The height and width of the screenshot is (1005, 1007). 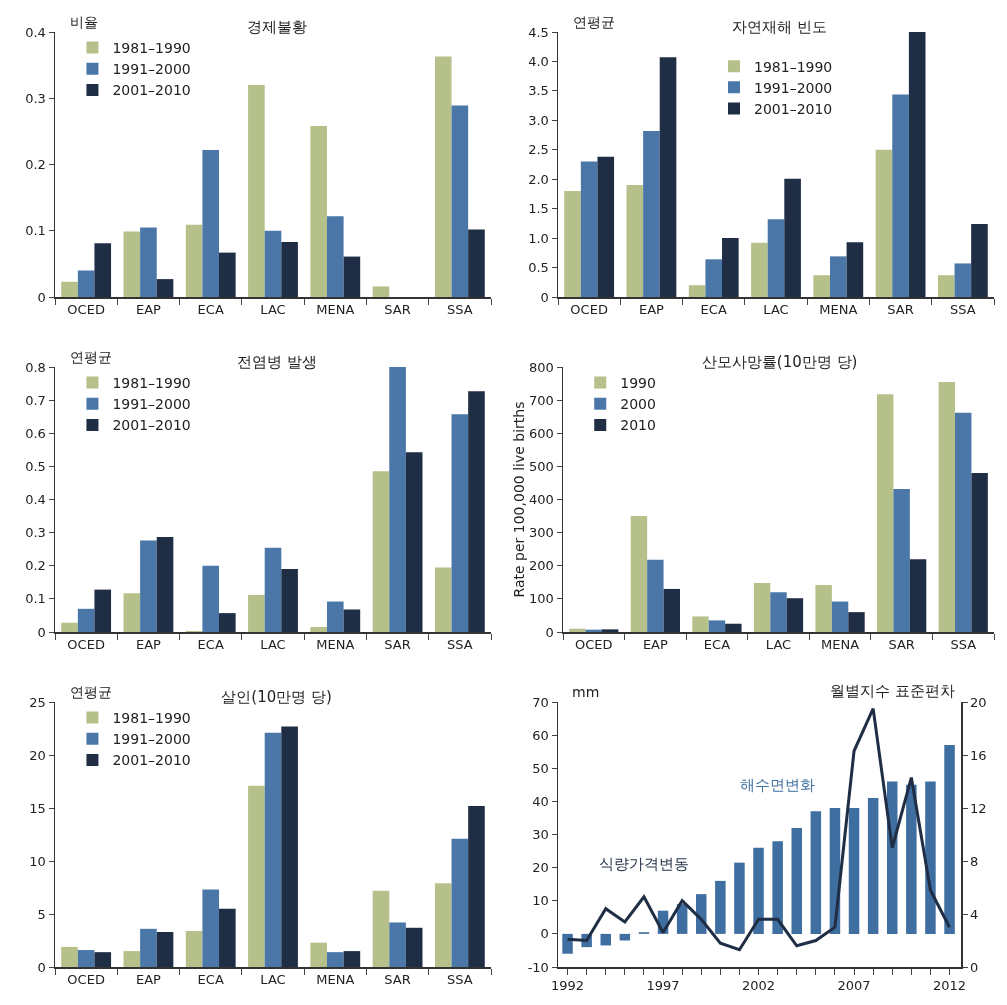 What do you see at coordinates (644, 864) in the screenshot?
I see `series-label: 식량가격변동` at bounding box center [644, 864].